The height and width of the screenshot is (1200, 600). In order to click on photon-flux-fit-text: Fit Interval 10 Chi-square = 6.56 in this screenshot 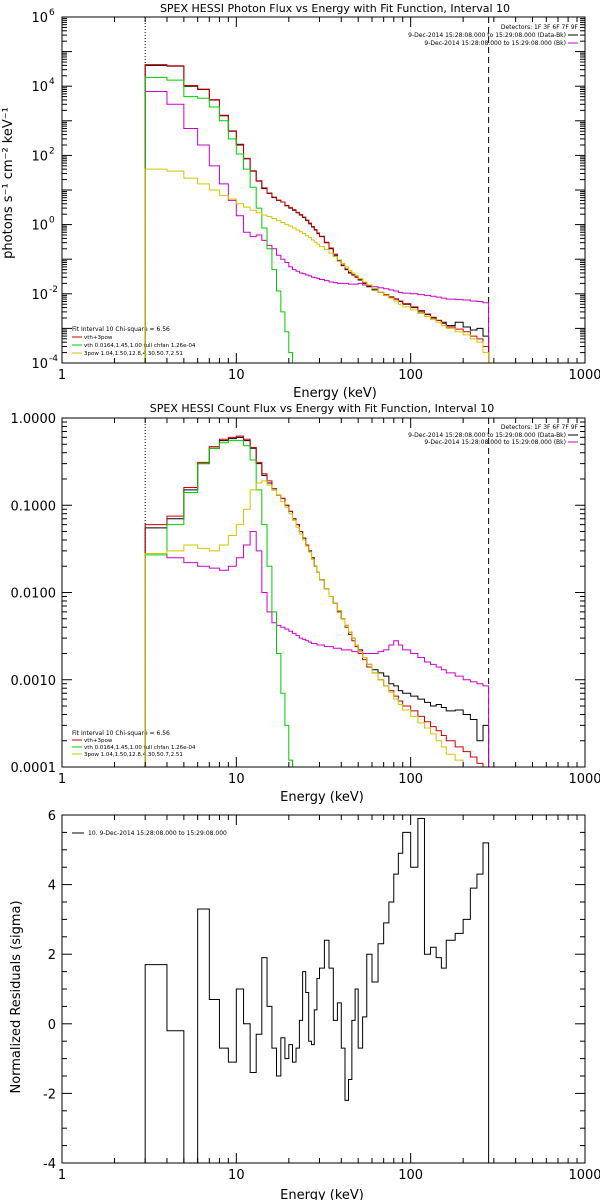, I will do `click(121, 329)`.